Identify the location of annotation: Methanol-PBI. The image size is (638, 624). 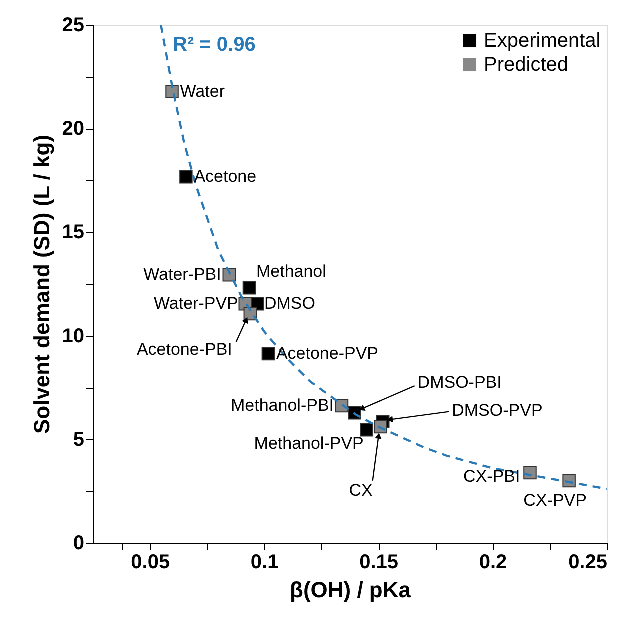
(282, 406).